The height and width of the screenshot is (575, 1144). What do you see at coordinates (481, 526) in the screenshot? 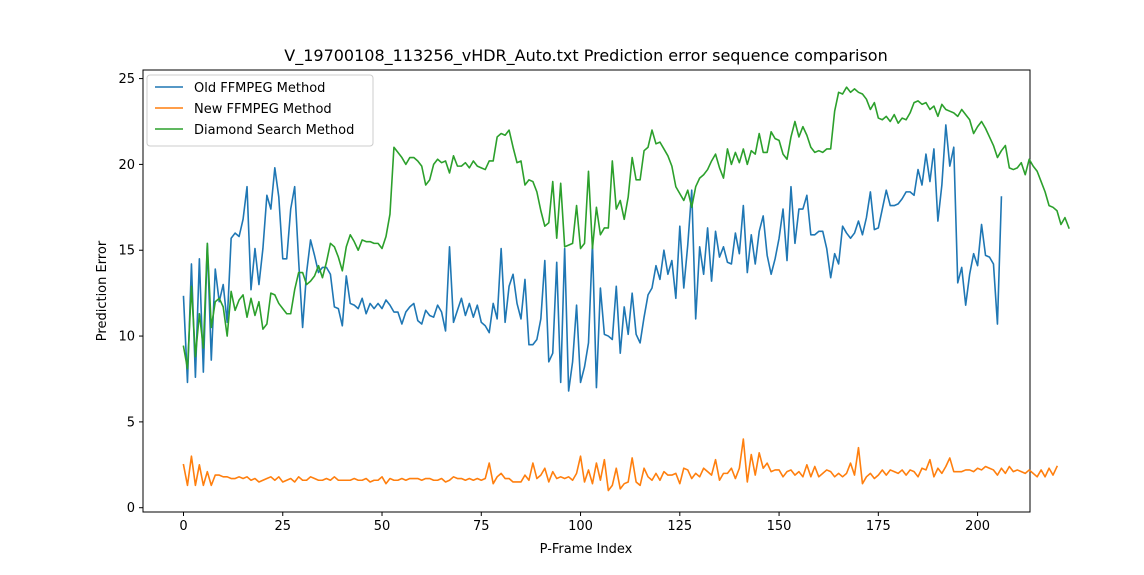
I see `x-tick-label: 75` at bounding box center [481, 526].